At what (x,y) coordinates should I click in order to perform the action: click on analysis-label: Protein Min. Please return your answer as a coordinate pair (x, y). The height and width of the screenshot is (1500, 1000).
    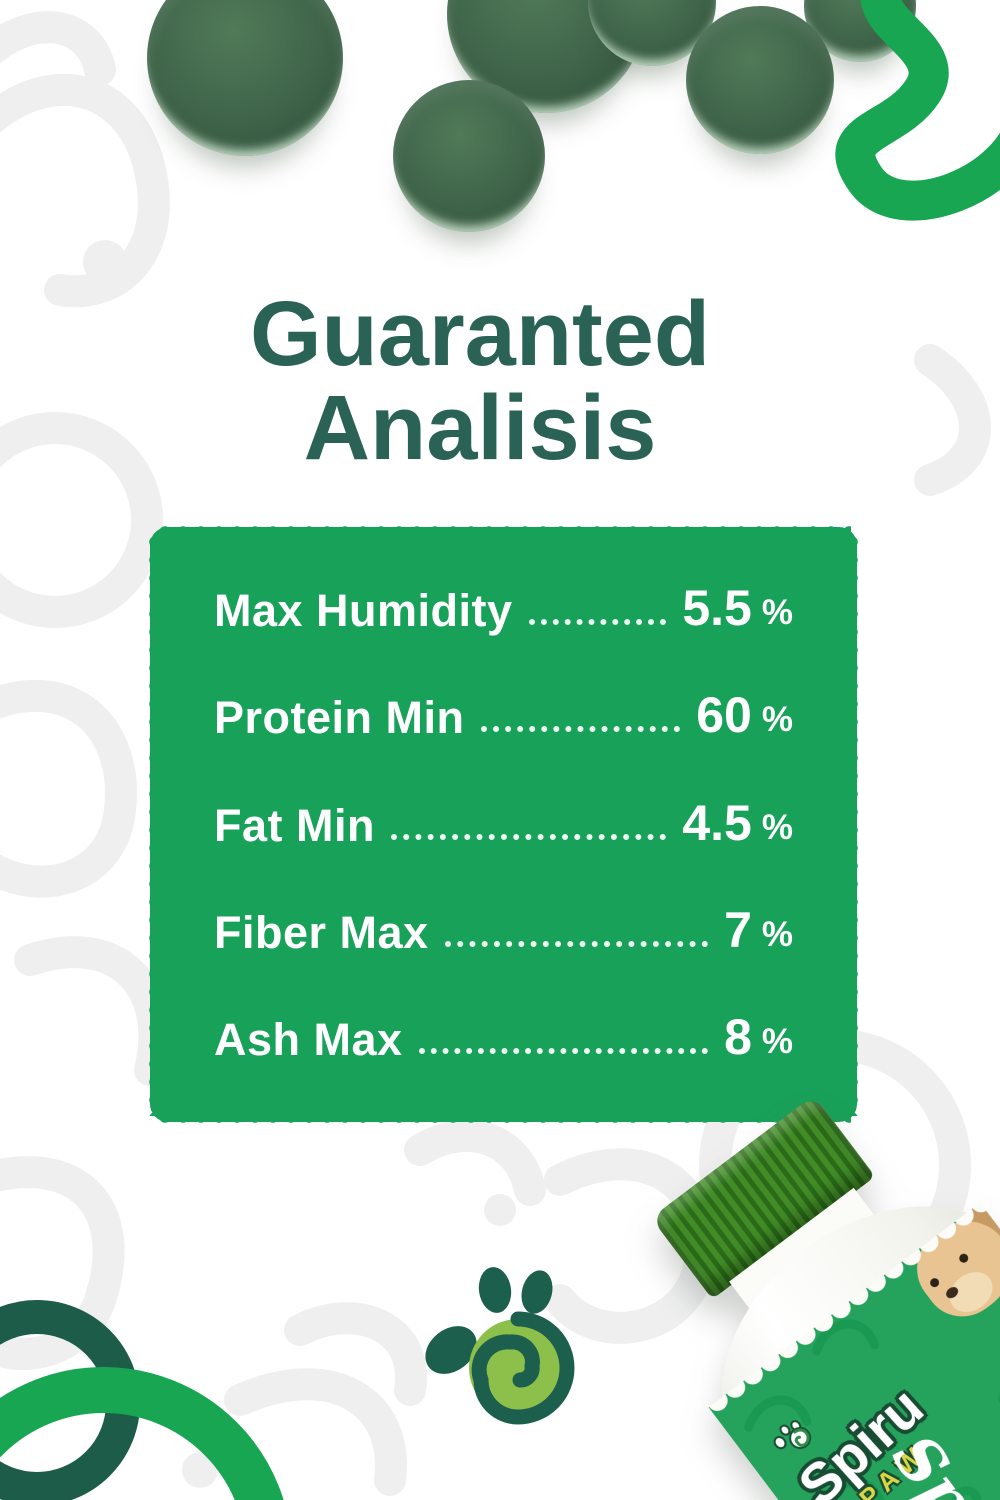
    Looking at the image, I should click on (339, 718).